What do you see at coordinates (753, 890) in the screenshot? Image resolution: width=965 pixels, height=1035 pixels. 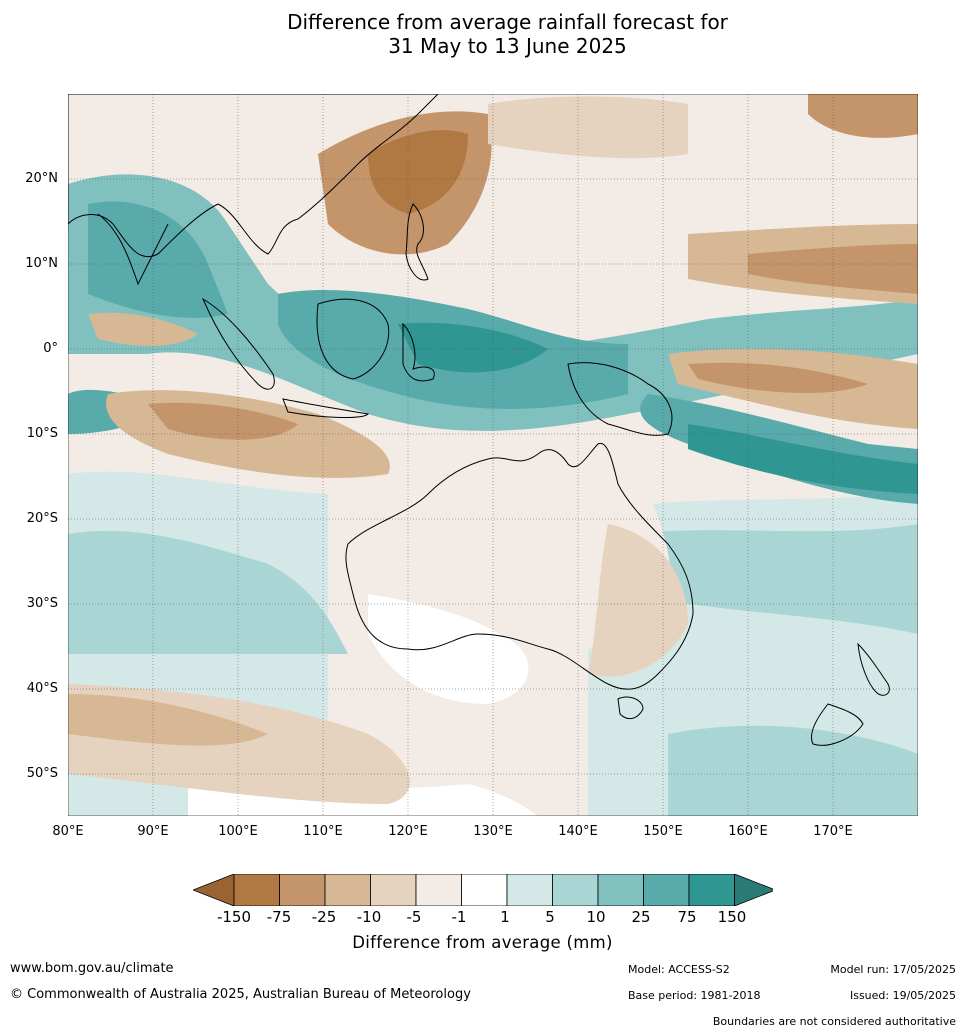 I see `colorbar-extend-high` at bounding box center [753, 890].